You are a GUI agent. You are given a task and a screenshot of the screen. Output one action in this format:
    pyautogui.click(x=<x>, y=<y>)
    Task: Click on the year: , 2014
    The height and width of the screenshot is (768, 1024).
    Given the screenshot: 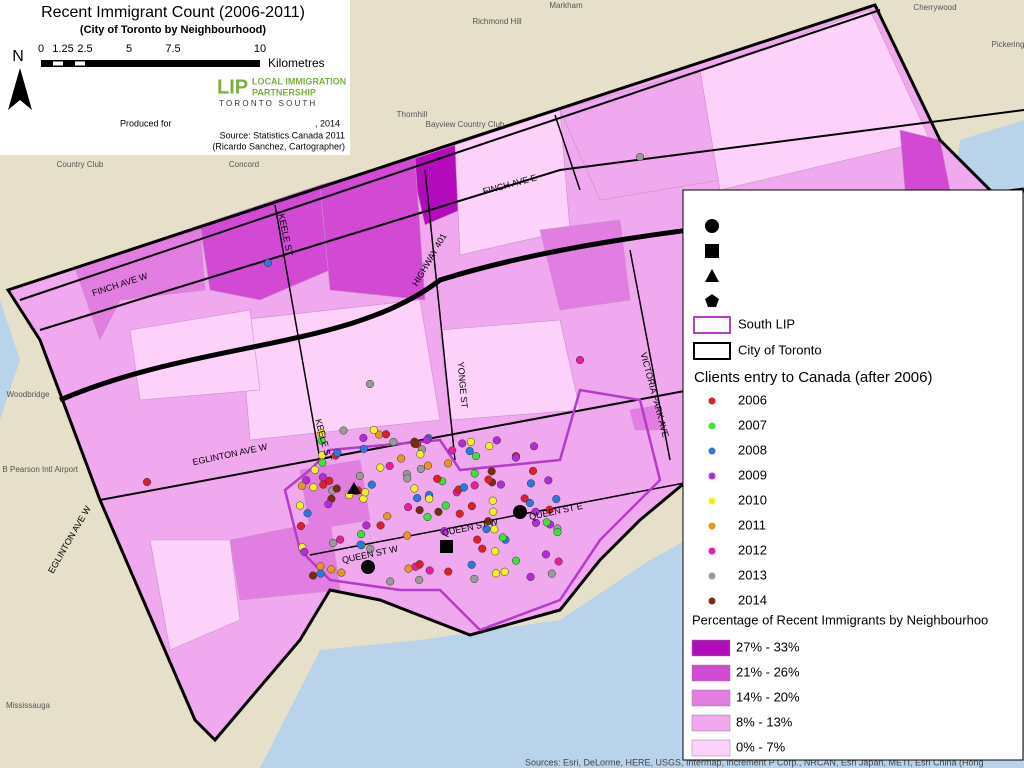 What is the action you would take?
    pyautogui.click(x=327, y=123)
    